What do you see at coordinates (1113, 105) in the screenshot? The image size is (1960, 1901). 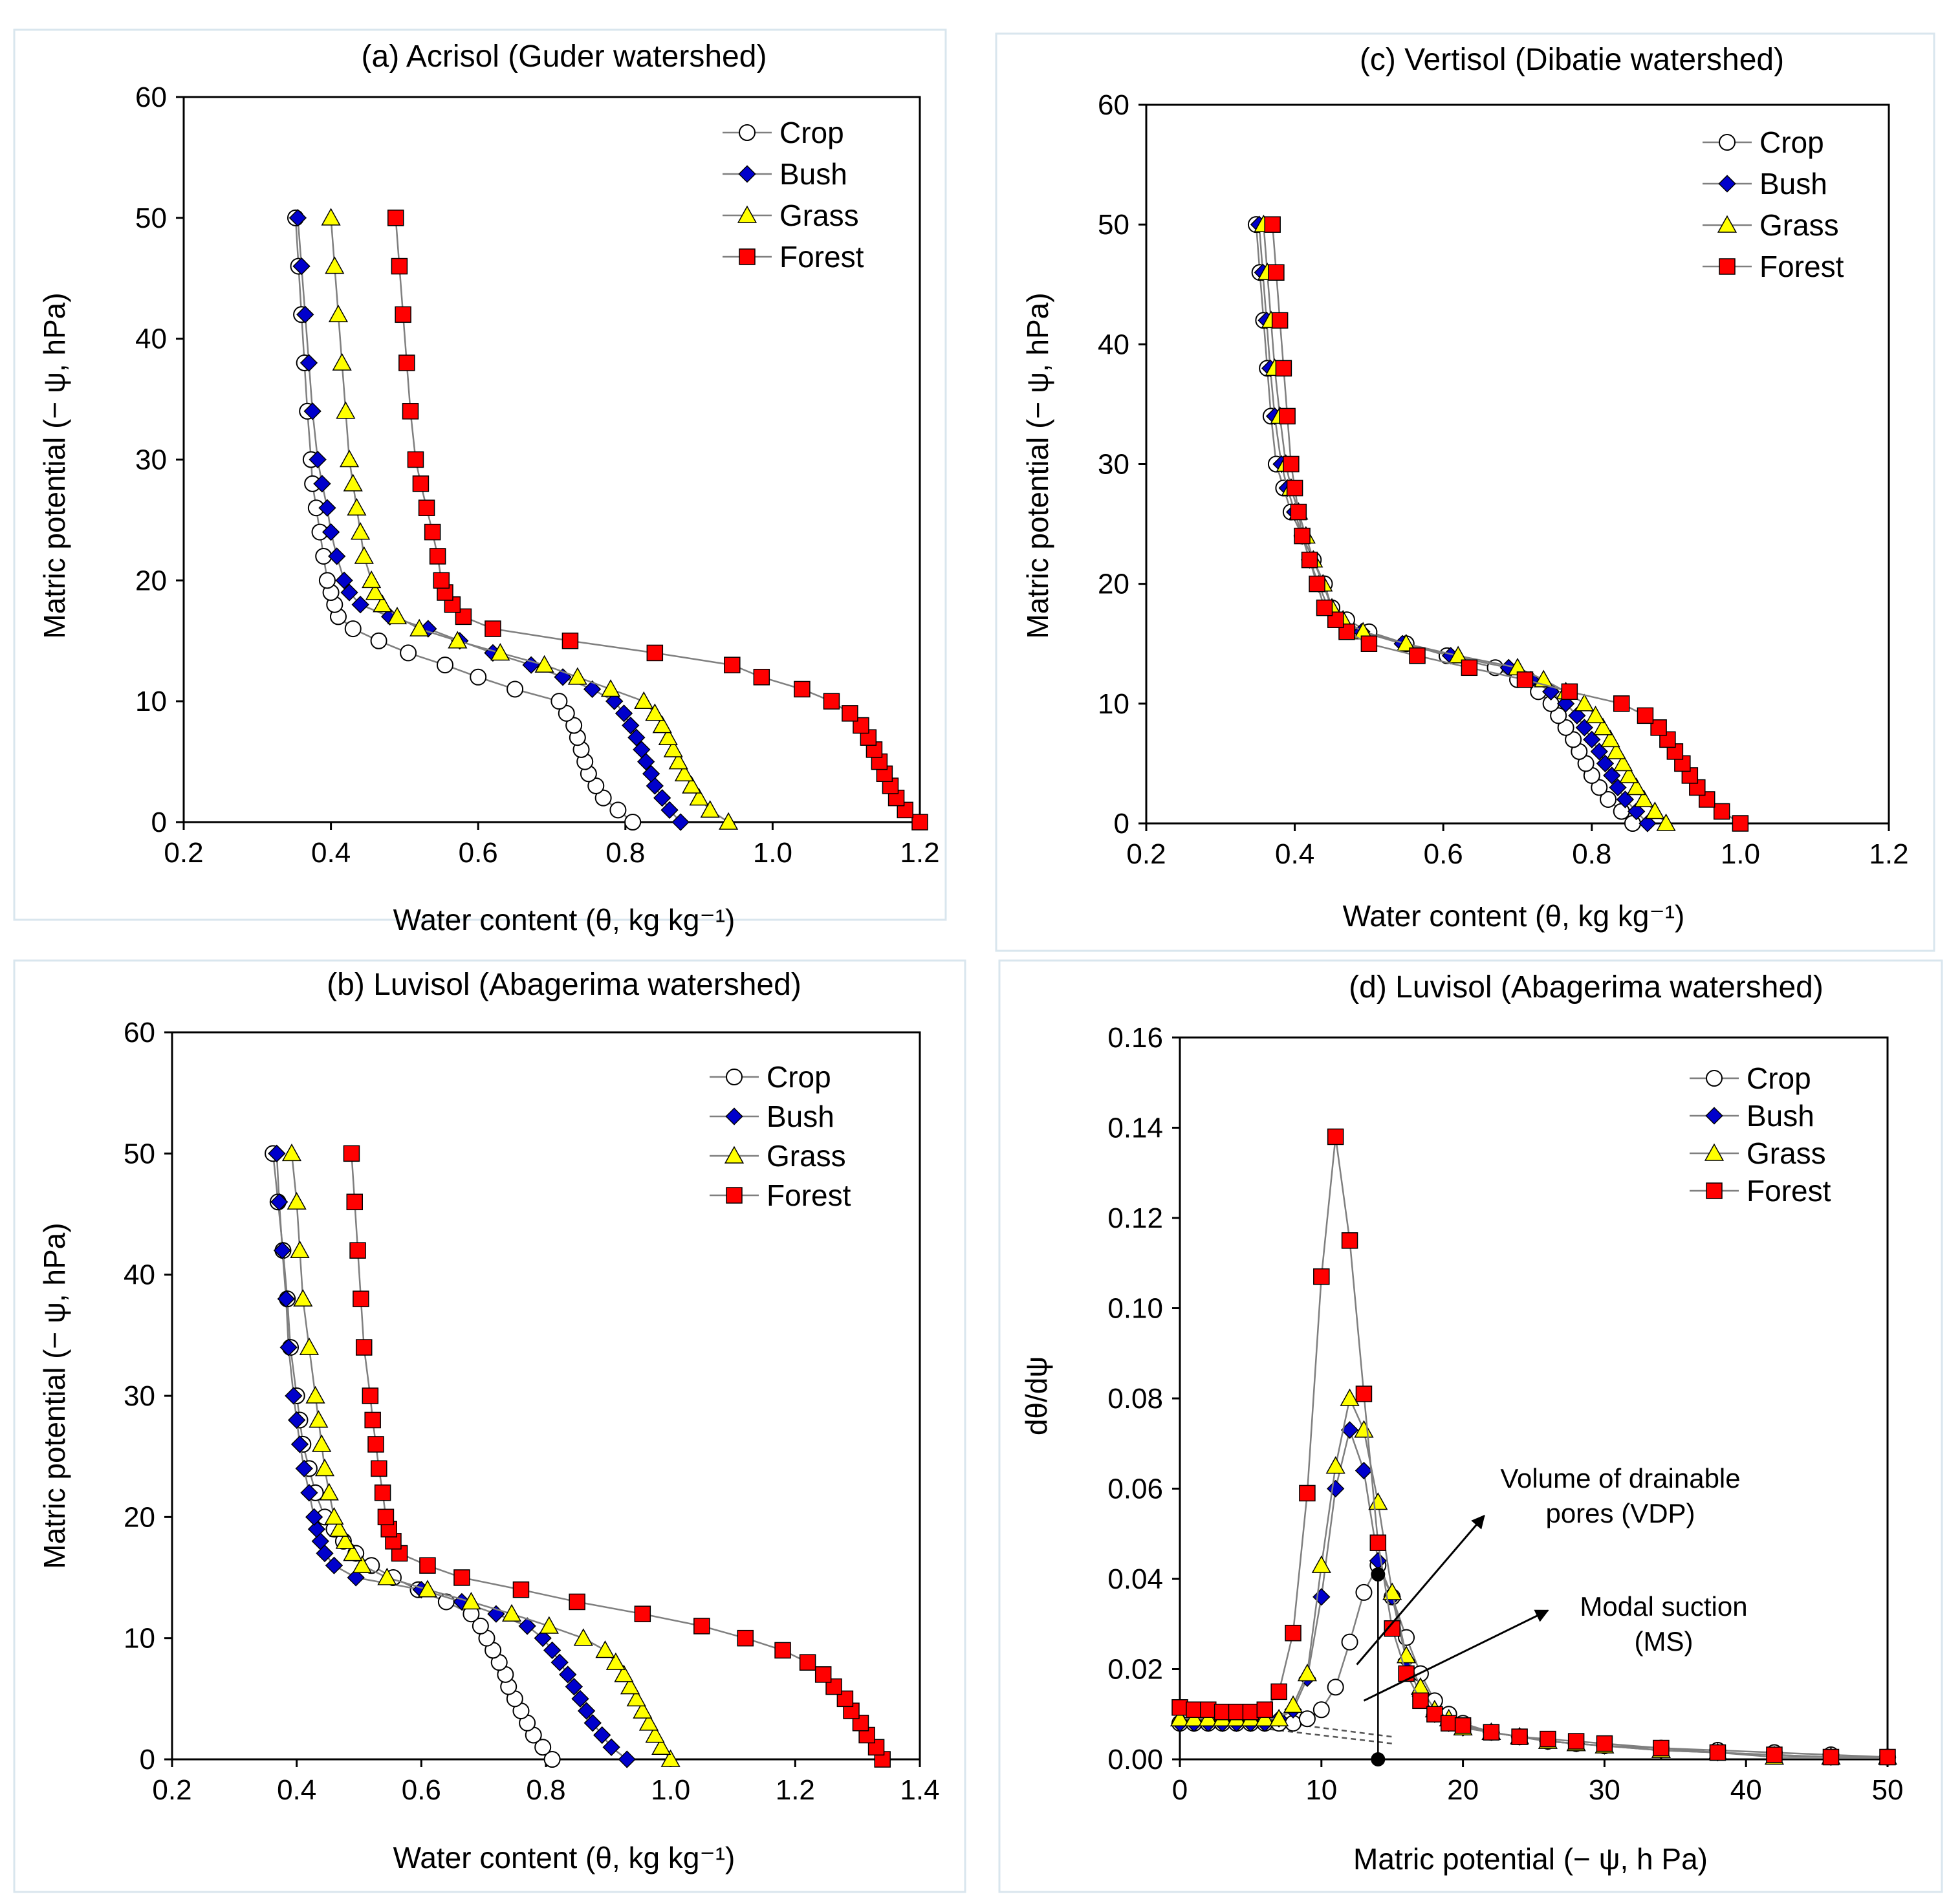 I see `y-tick-label-c: 60` at bounding box center [1113, 105].